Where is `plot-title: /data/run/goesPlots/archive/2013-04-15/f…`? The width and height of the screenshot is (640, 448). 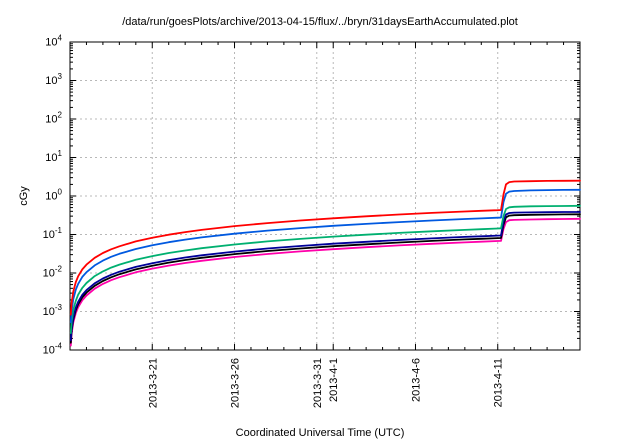
plot-title: /data/run/goesPlots/archive/2013-04-15/f… is located at coordinates (320, 22).